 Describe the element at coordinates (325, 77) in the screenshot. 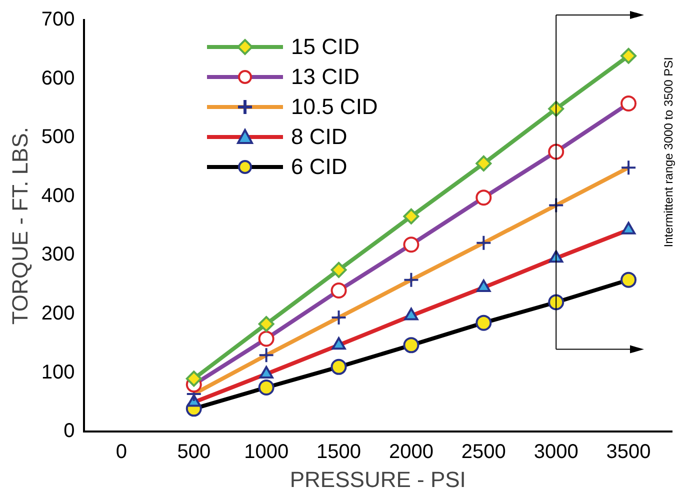

I see `legend-label: 13 CID` at that location.